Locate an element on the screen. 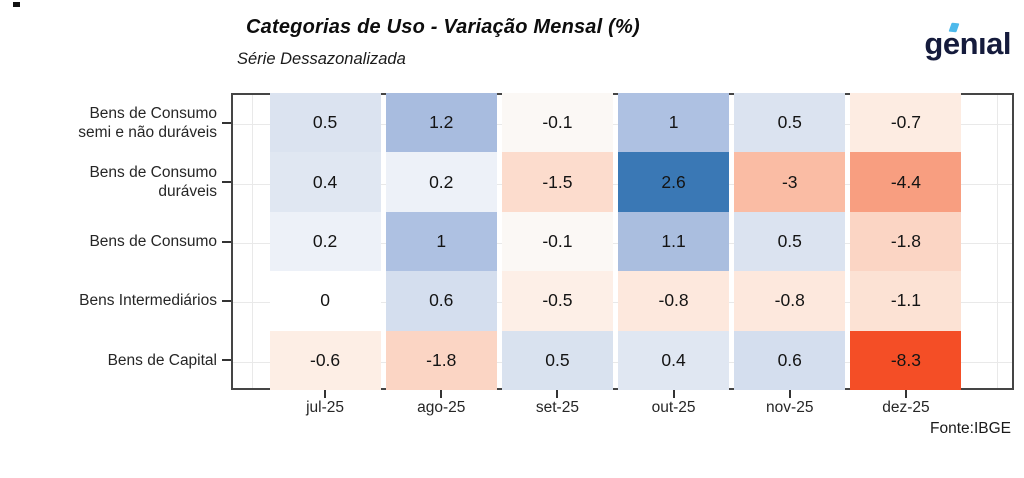 The width and height of the screenshot is (1024, 478). heatmap-cell: -0.6 is located at coordinates (325, 360).